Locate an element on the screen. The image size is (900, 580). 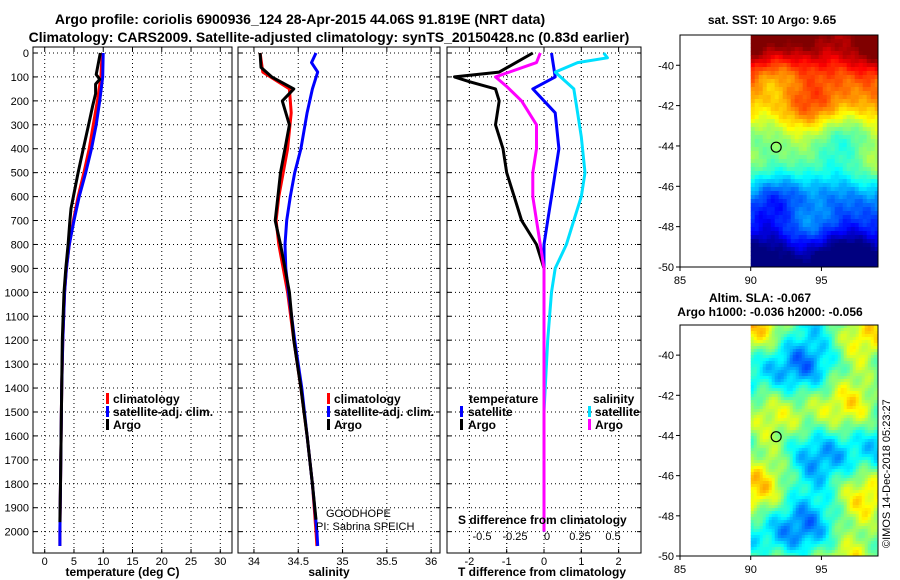
mask is located at coordinates (814, 271).